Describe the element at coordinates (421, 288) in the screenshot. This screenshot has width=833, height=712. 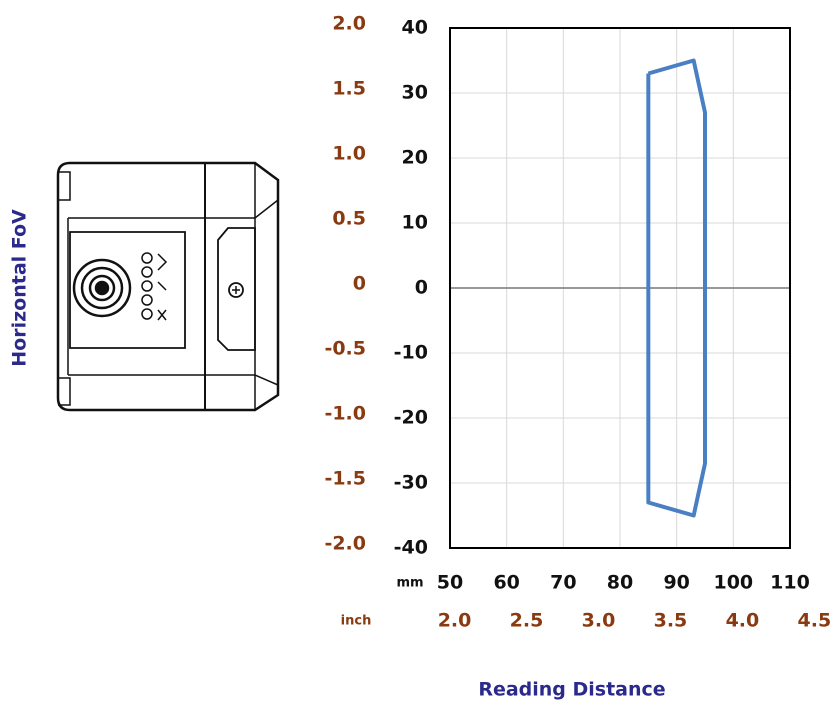
I see `y-tick-label: 0` at that location.